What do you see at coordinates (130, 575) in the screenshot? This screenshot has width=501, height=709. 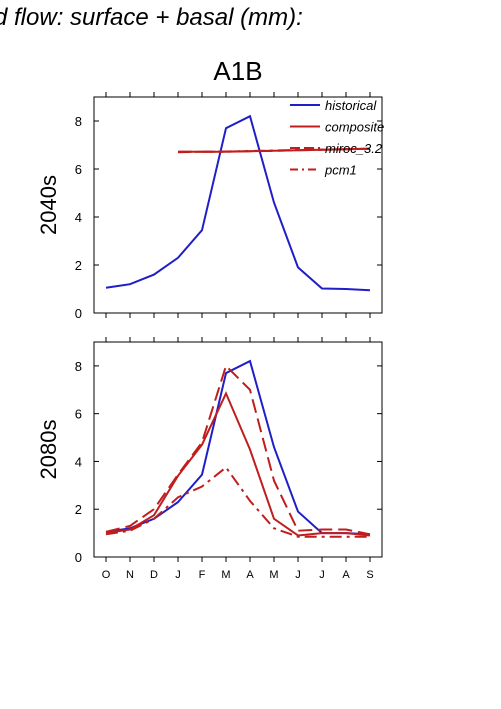 I see `x-tick-label: N` at bounding box center [130, 575].